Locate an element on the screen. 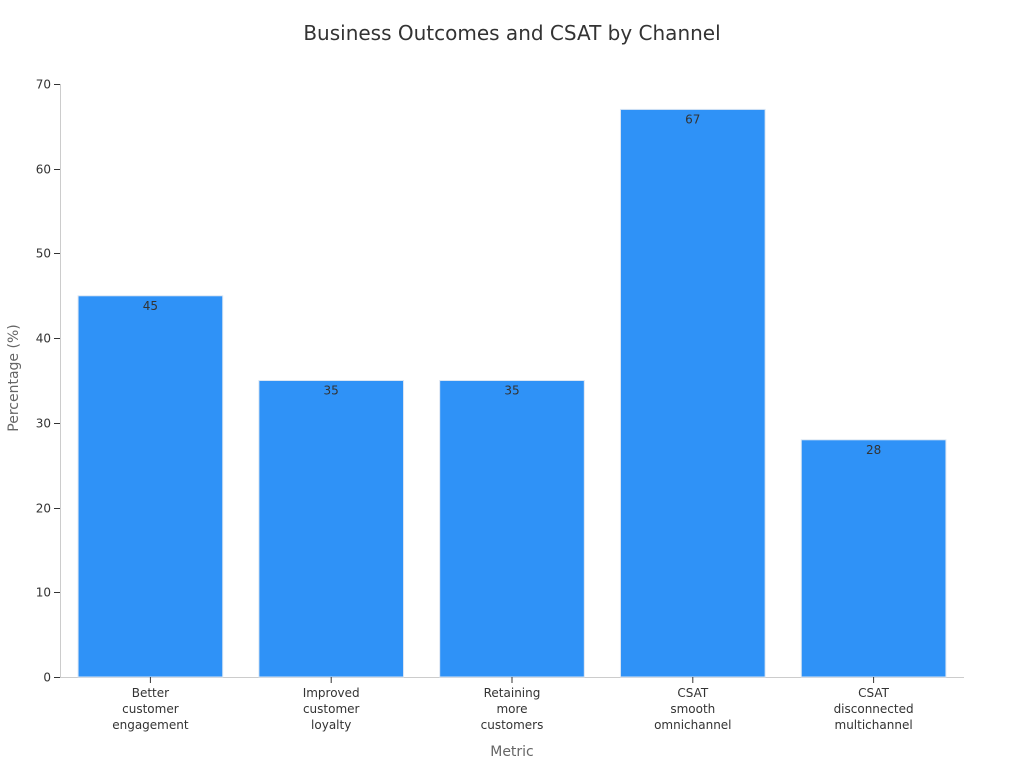  x-tick-label-line: Better is located at coordinates (150, 693).